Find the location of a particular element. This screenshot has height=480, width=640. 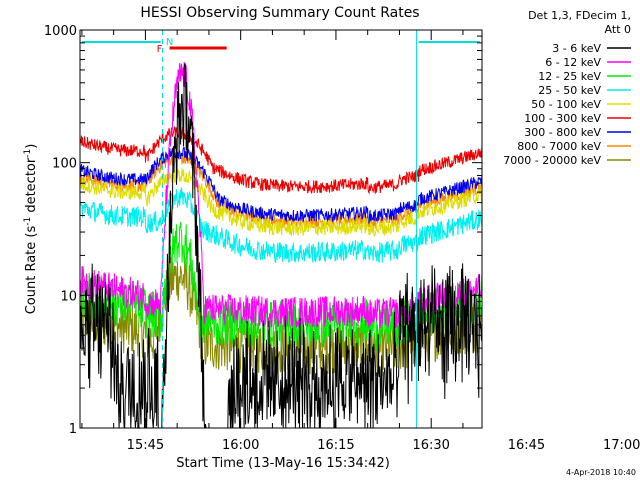

legend-header-1: Att 0 is located at coordinates (618, 29).